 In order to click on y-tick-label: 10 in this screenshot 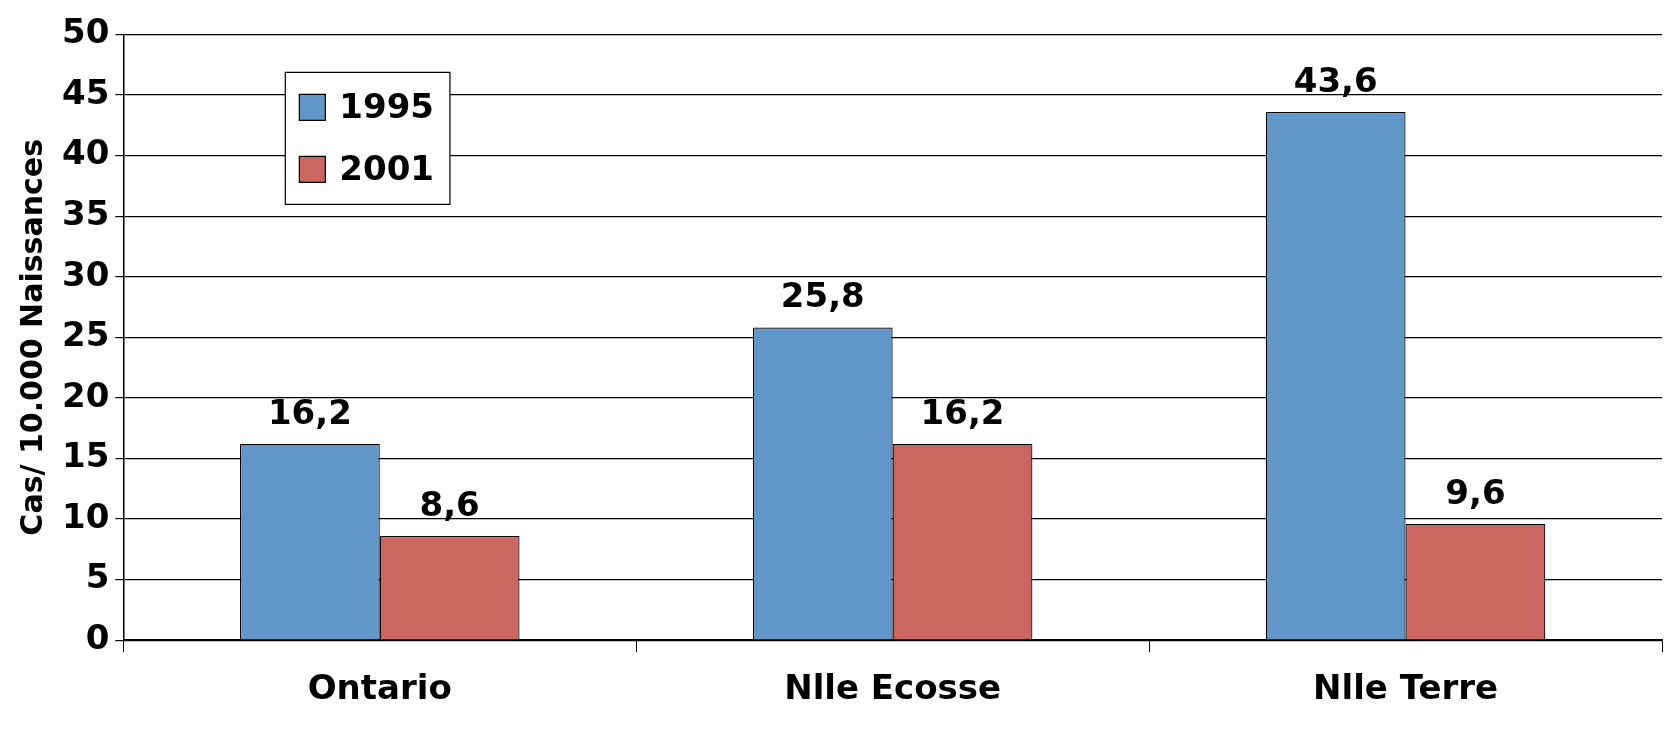, I will do `click(85, 515)`.